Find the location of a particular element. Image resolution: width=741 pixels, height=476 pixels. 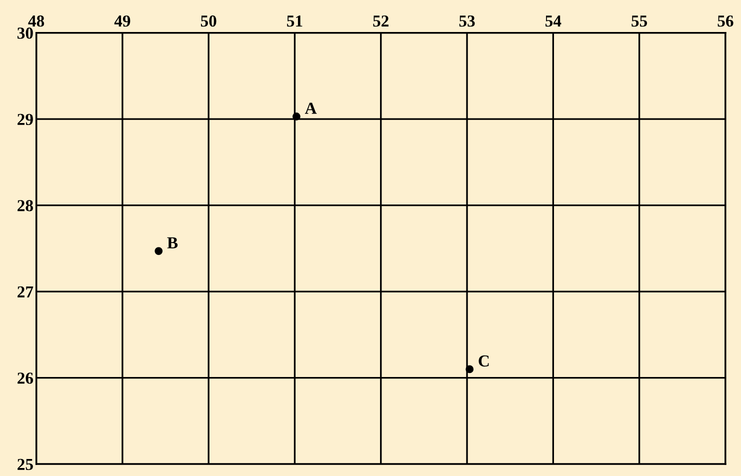

y-tick-label: 29 is located at coordinates (25, 120).